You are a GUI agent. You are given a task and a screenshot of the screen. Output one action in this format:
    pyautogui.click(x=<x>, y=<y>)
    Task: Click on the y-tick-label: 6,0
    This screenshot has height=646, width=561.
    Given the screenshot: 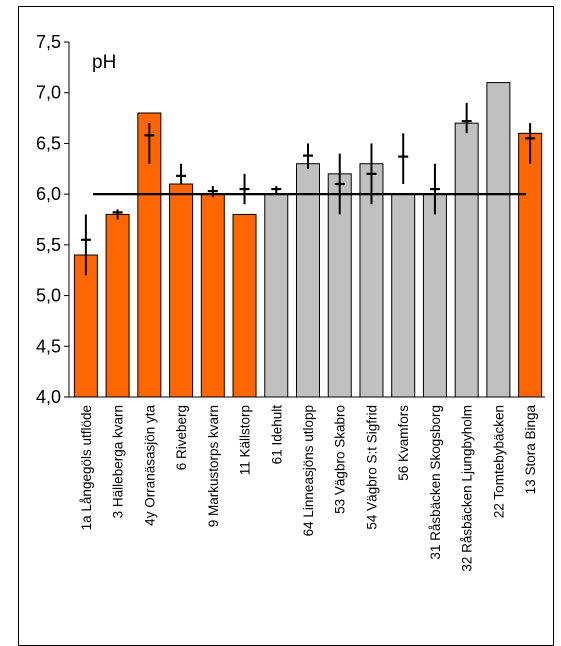 What is the action you would take?
    pyautogui.click(x=48, y=194)
    